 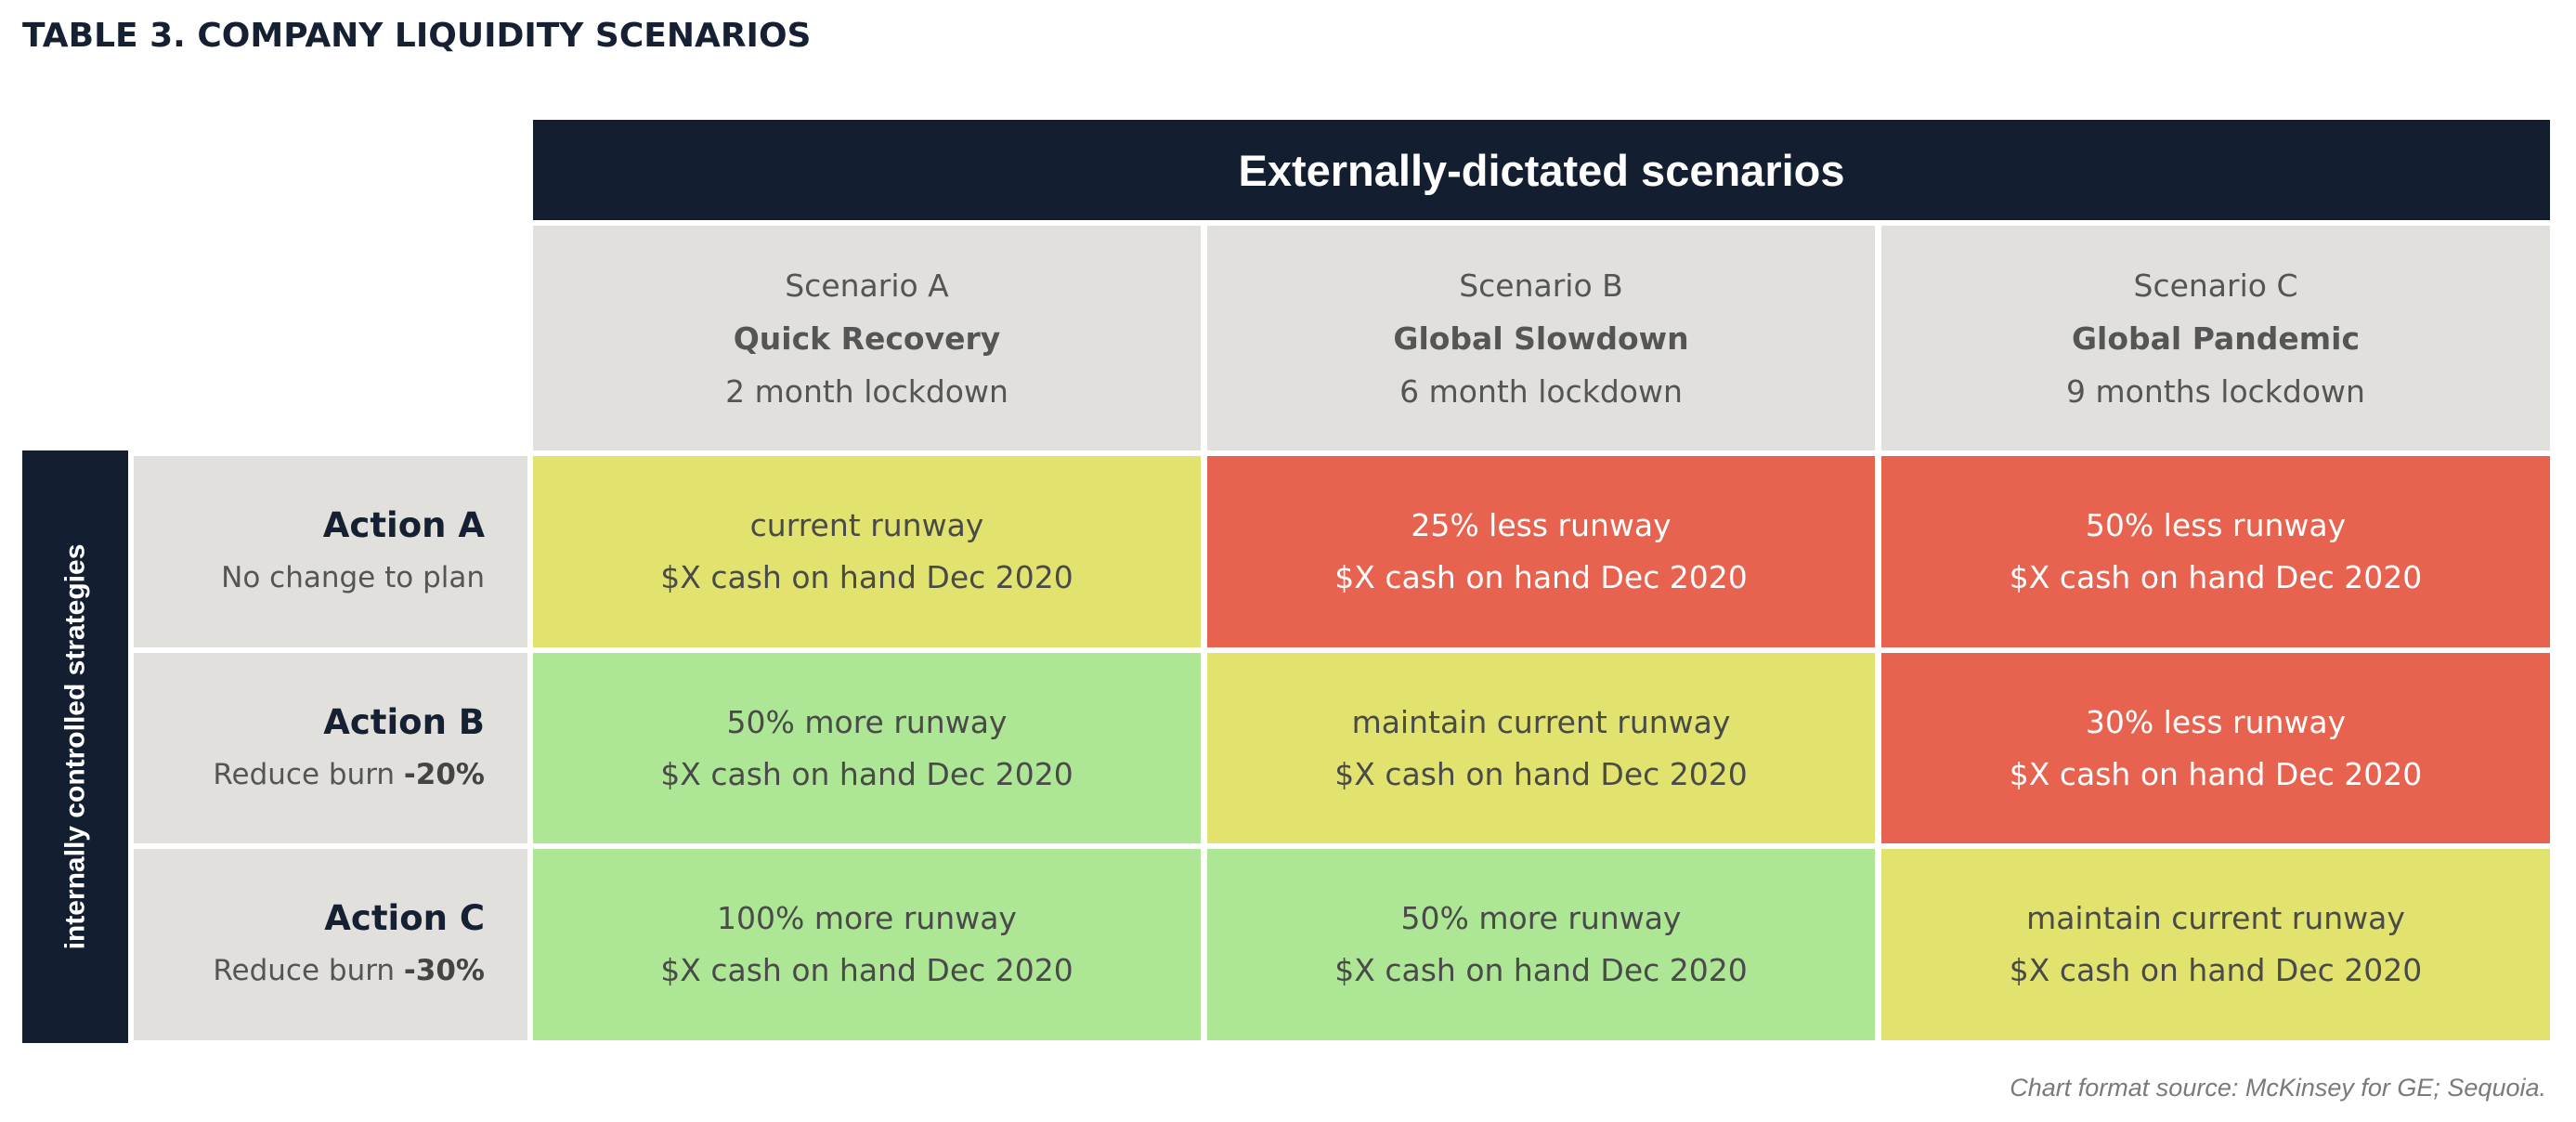 What do you see at coordinates (349, 774) in the screenshot?
I see `action-desc: Reduce burn -20%` at bounding box center [349, 774].